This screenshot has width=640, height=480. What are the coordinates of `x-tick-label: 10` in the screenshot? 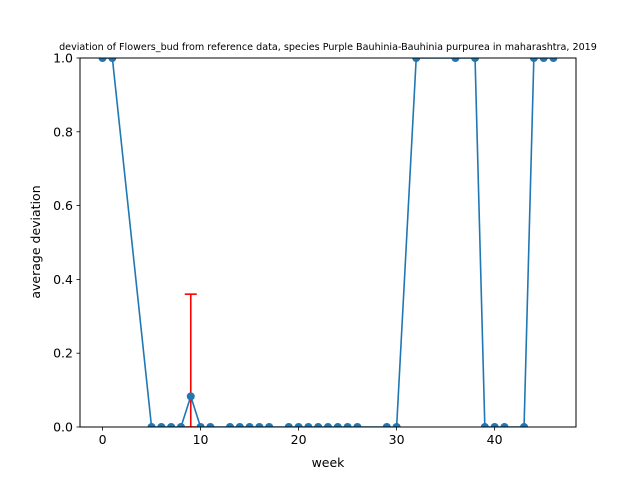 It's located at (201, 439).